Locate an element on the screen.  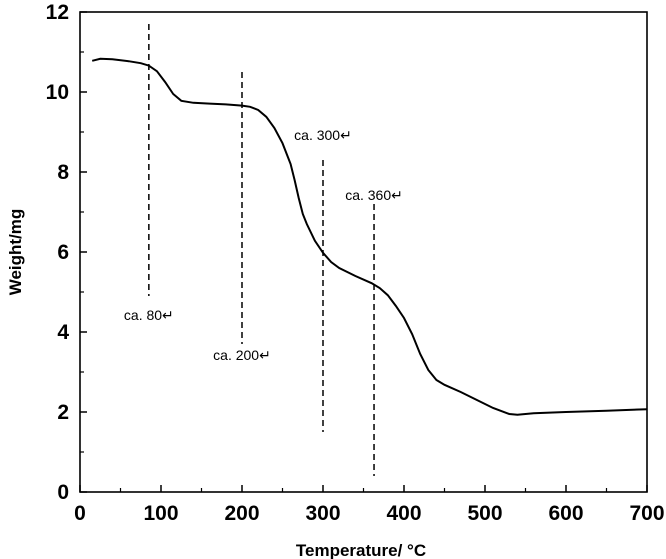
y-tick-label: 0 is located at coordinates (63, 492).